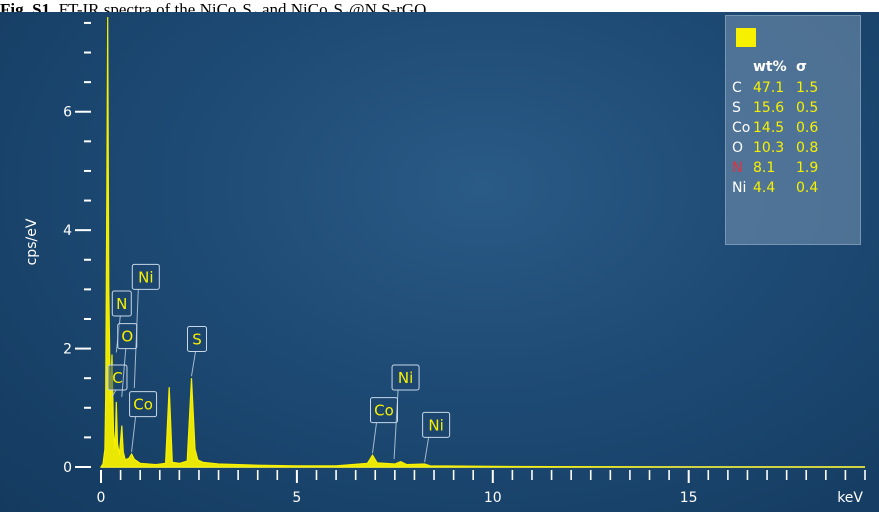 The width and height of the screenshot is (879, 512). Describe the element at coordinates (769, 128) in the screenshot. I see `legend-wt-value: 14.5` at that location.